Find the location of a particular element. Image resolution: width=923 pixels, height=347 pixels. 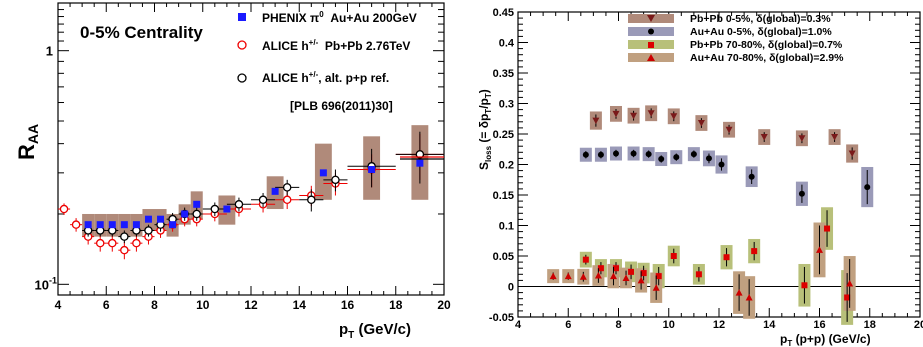

left-x-tick-label: 18 is located at coordinates (396, 305).